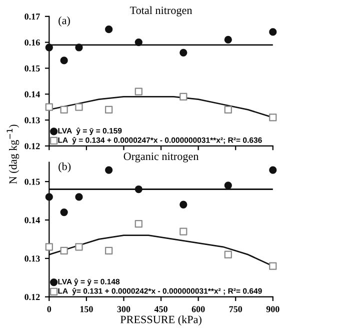 Image resolution: width=339 pixels, height=328 pixels. What do you see at coordinates (32, 42) in the screenshot?
I see `y-tick-label: 0.16` at bounding box center [32, 42].